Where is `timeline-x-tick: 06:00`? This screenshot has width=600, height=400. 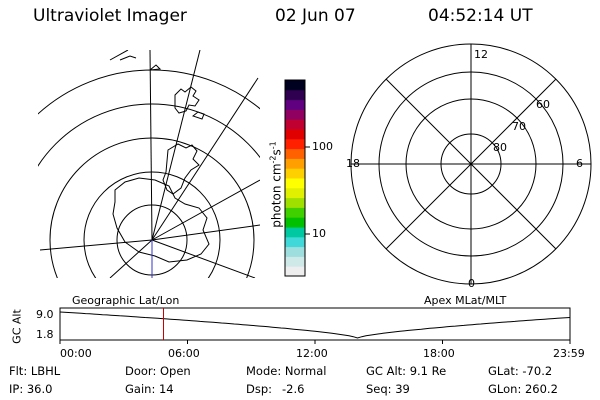 timeline-x-tick: 06:00 is located at coordinates (184, 353).